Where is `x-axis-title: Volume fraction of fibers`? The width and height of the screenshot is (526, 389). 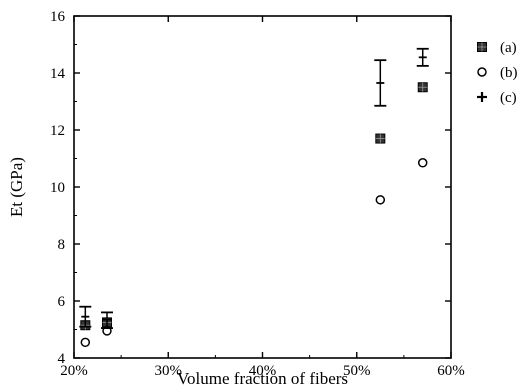 x-axis-title: Volume fraction of fibers is located at coordinates (262, 378).